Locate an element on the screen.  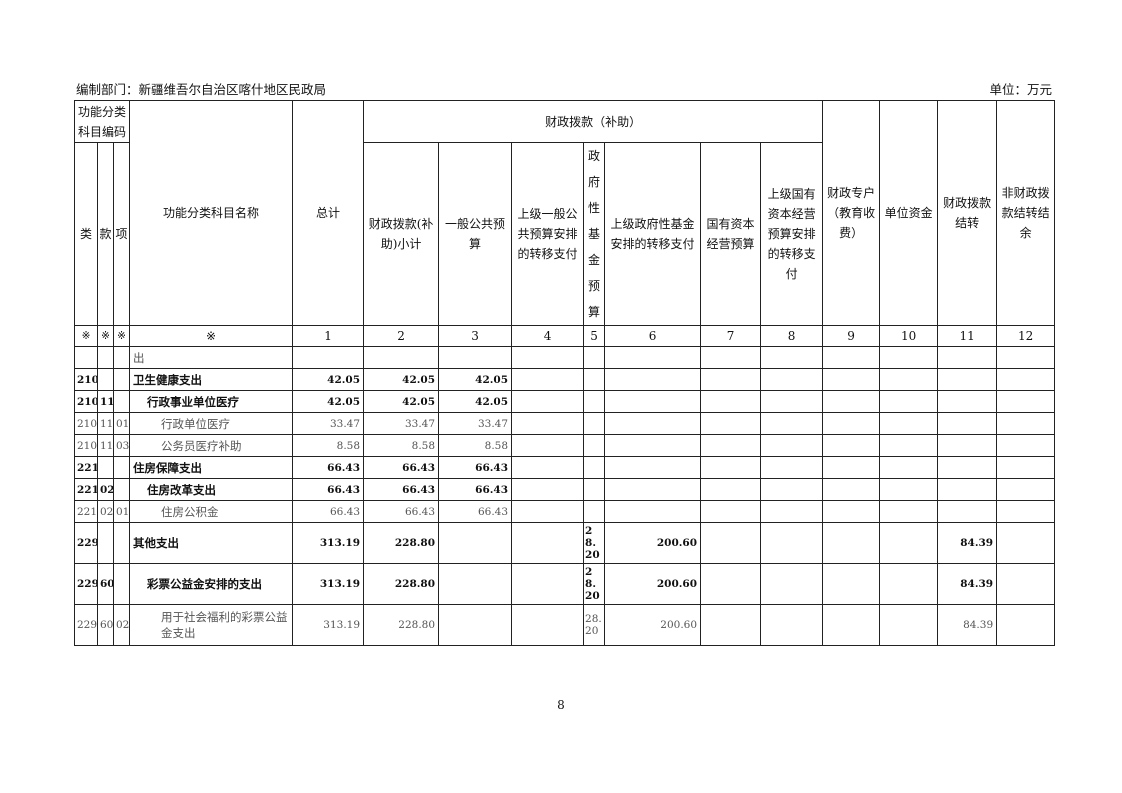
header-c7: 国有资本经营预算 is located at coordinates (731, 234).